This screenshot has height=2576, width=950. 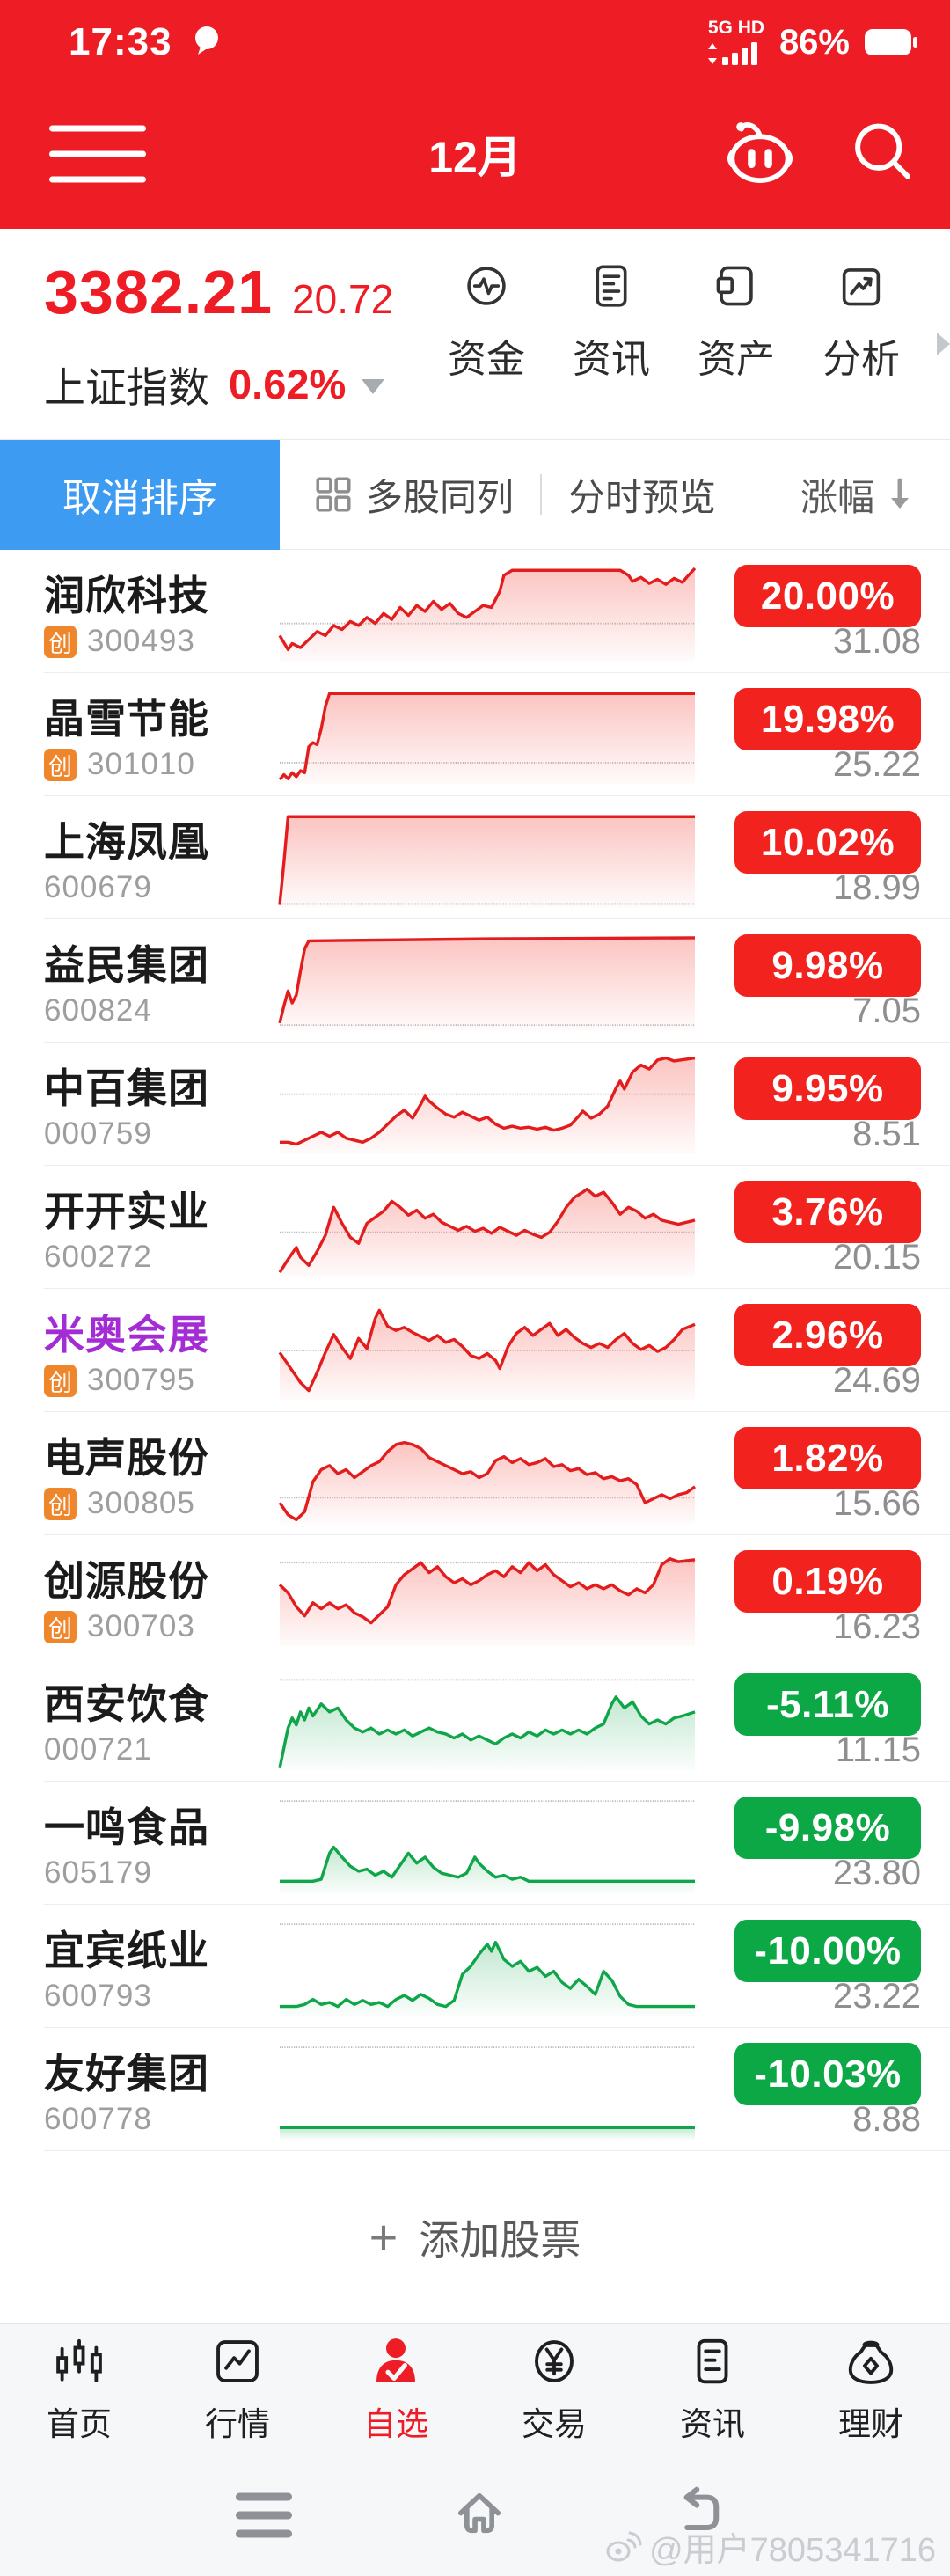 I want to click on sort-by-change-button: 涨幅, so click(x=857, y=495).